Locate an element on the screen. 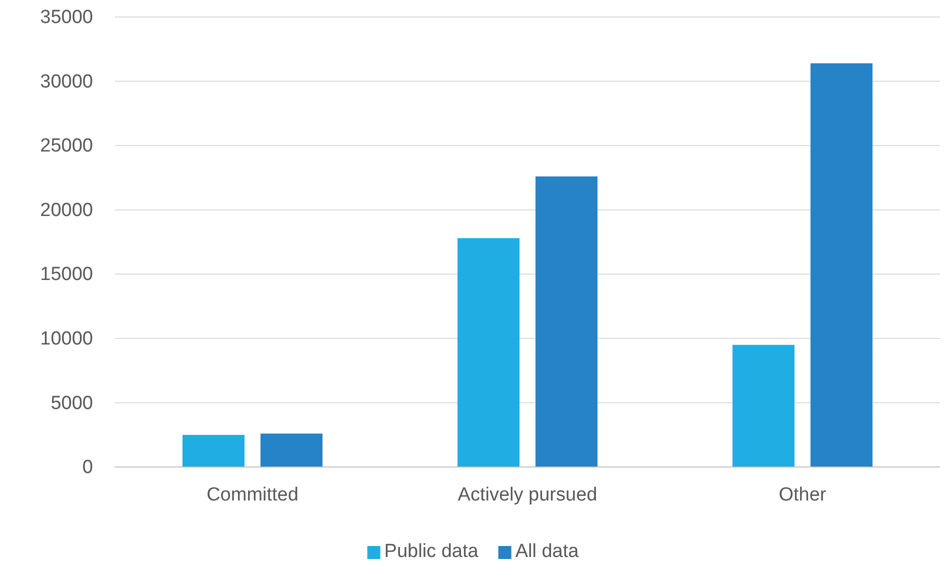 The width and height of the screenshot is (946, 562). y-tick-label: 10000 is located at coordinates (66, 339).